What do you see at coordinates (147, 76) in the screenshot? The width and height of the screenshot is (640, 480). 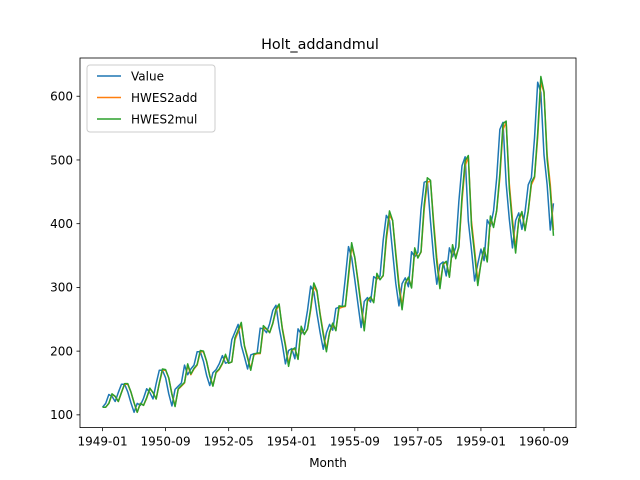 I see `legend-label-value: Value` at bounding box center [147, 76].